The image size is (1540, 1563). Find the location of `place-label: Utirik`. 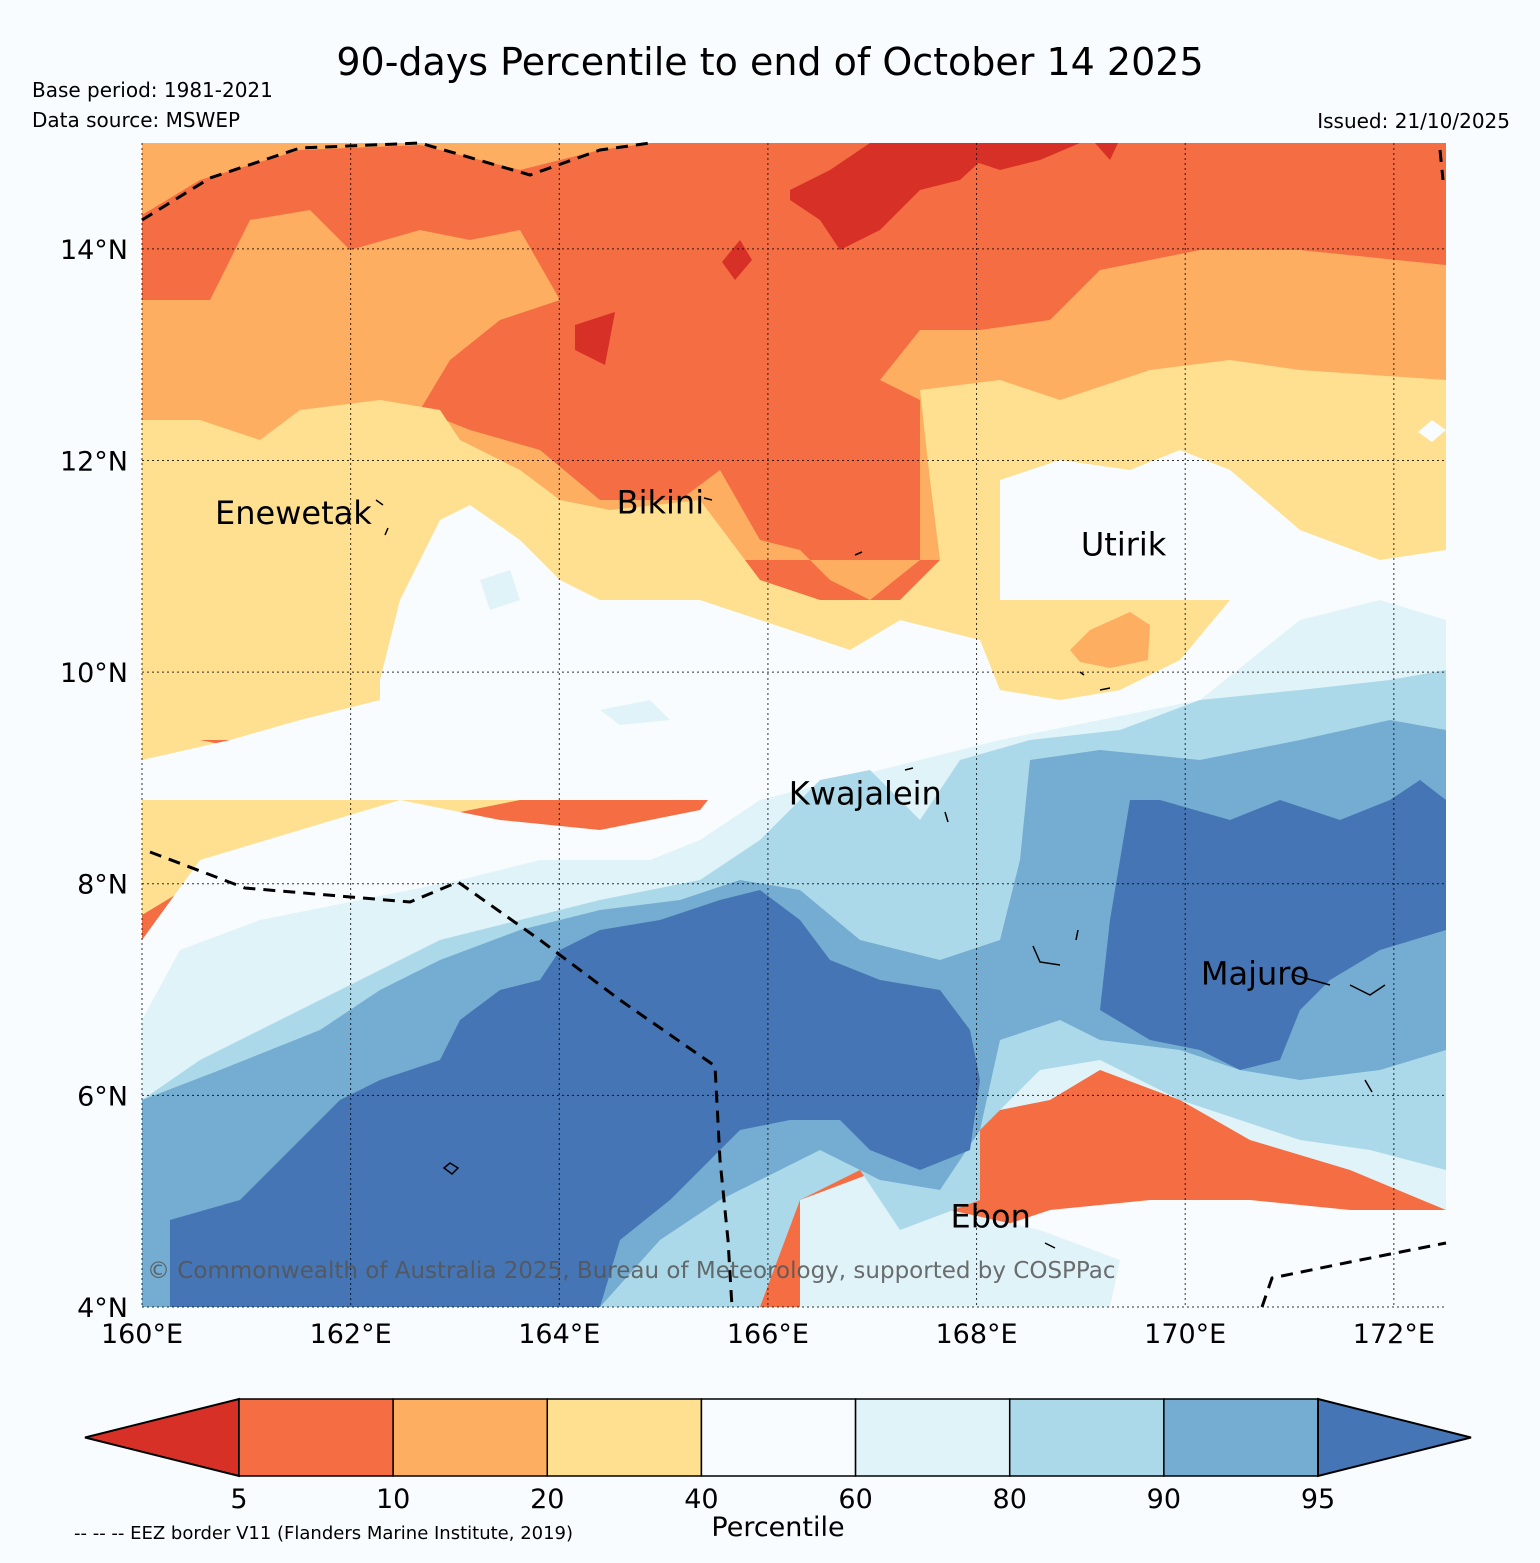

place-label: Utirik is located at coordinates (1124, 545).